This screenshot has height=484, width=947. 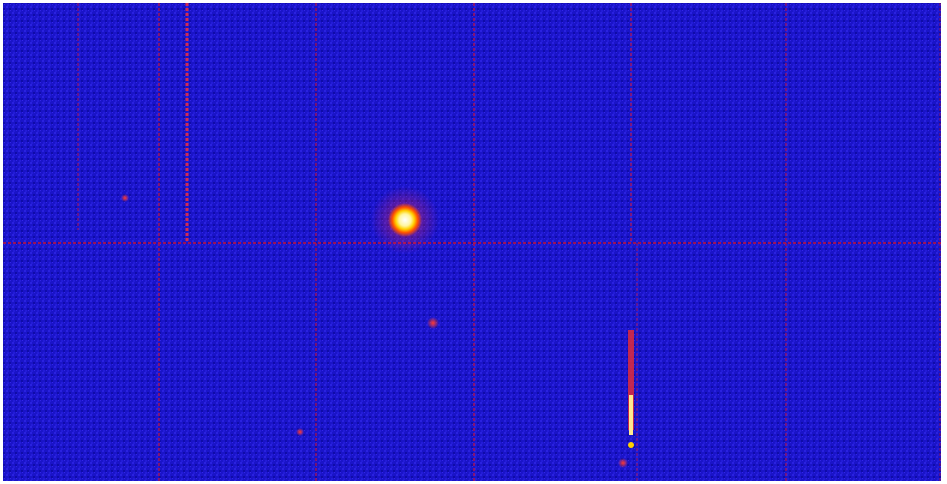 I want to click on bright-point-source, so click(x=405, y=220).